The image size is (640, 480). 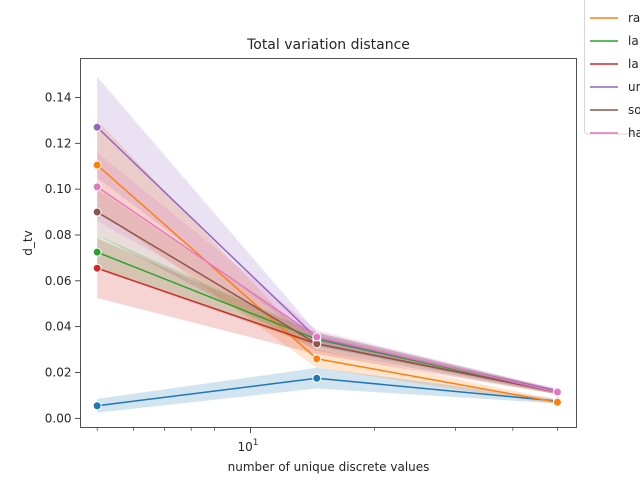 What do you see at coordinates (328, 45) in the screenshot?
I see `chart-title: Total variation distance` at bounding box center [328, 45].